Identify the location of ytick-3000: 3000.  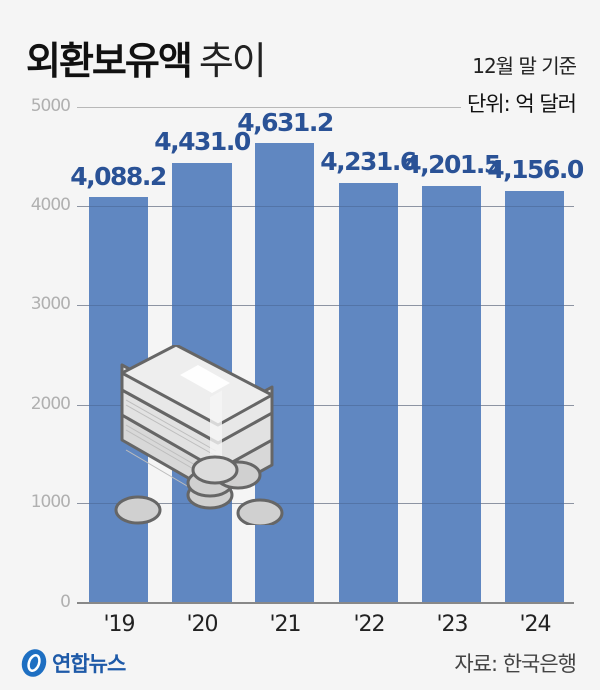
(50, 304).